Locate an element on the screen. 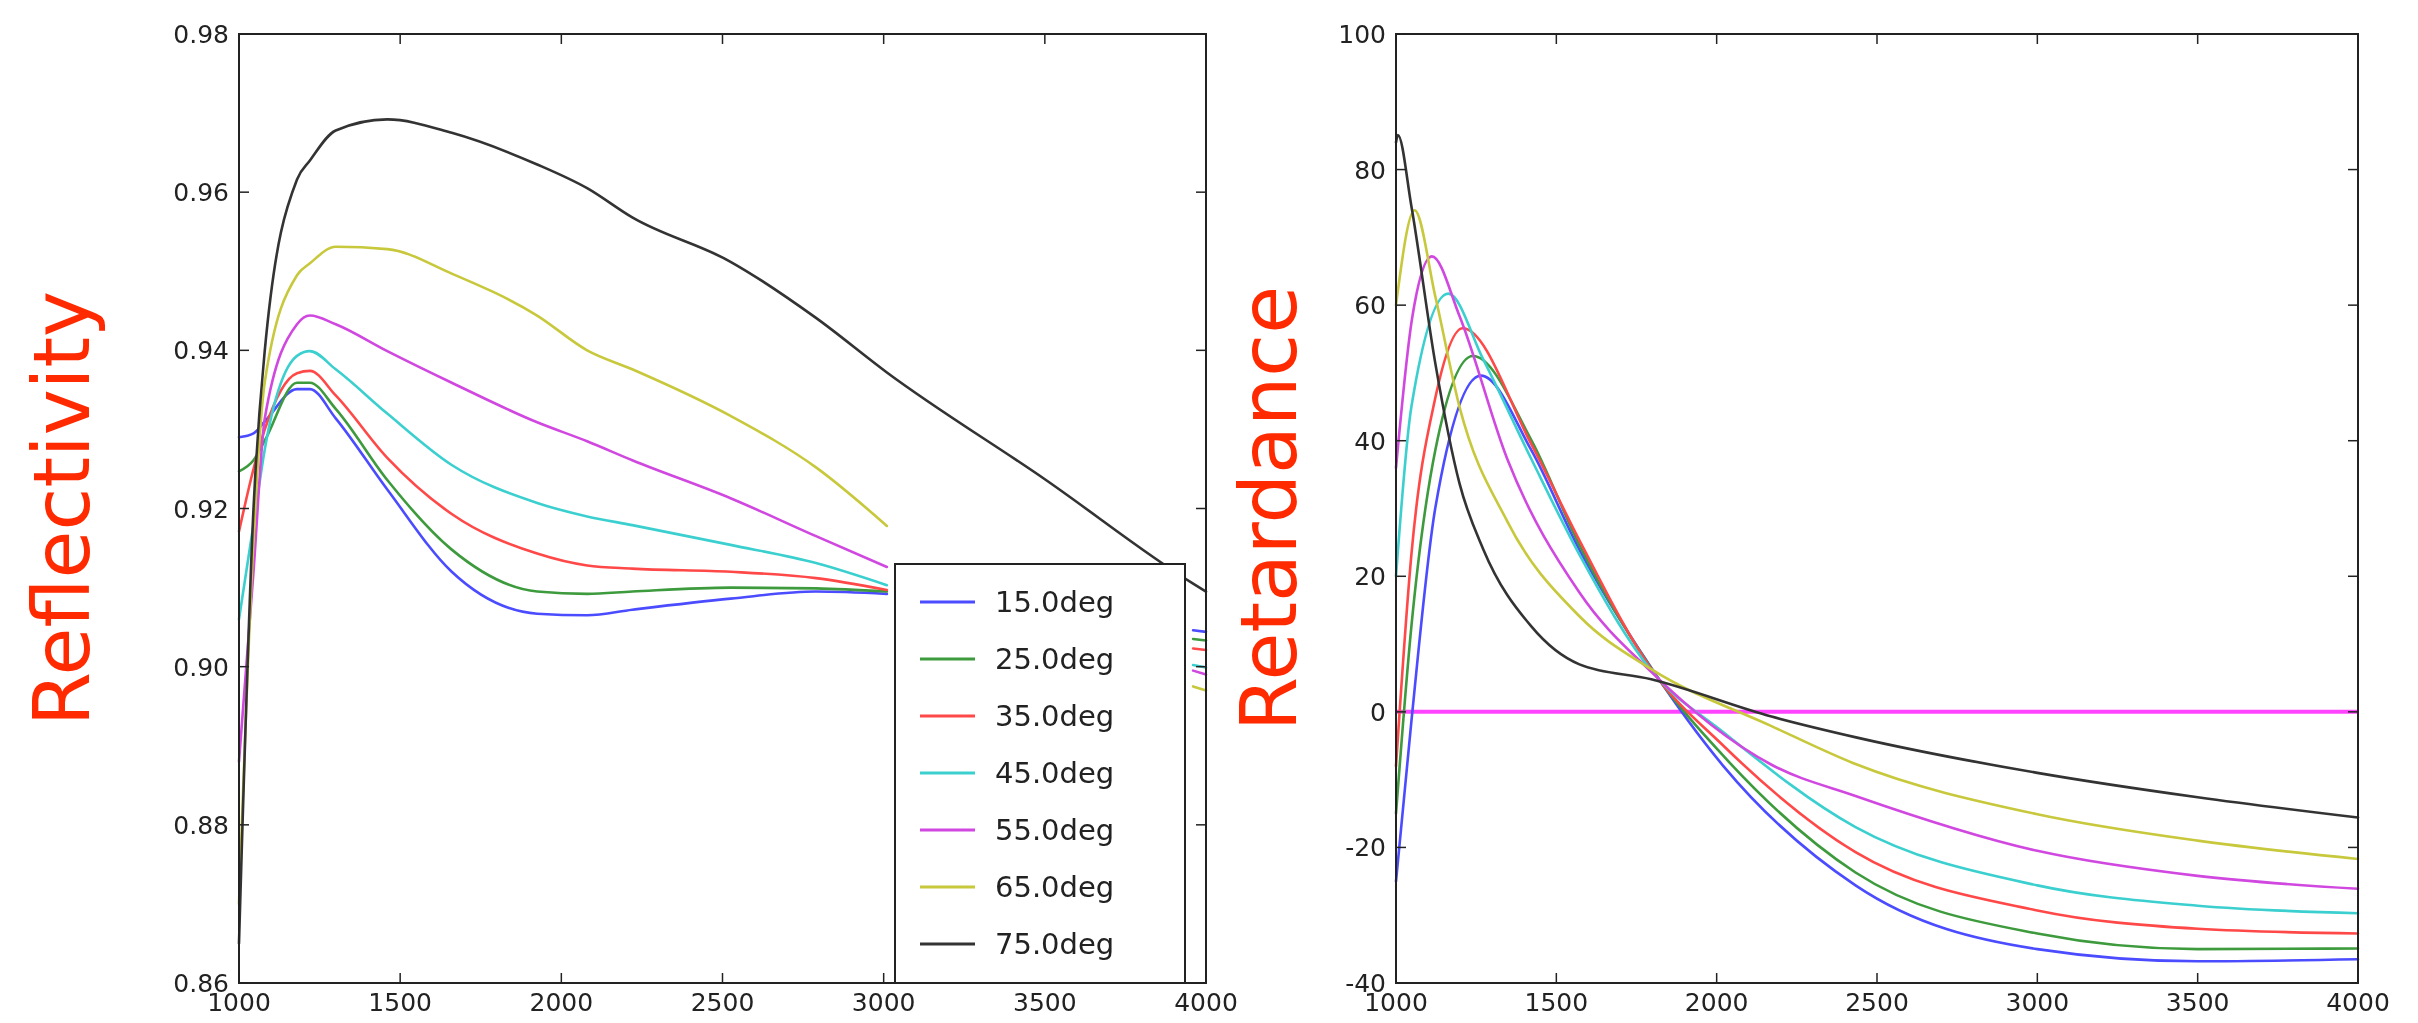  y-tick-label: 0 is located at coordinates (1378, 712).